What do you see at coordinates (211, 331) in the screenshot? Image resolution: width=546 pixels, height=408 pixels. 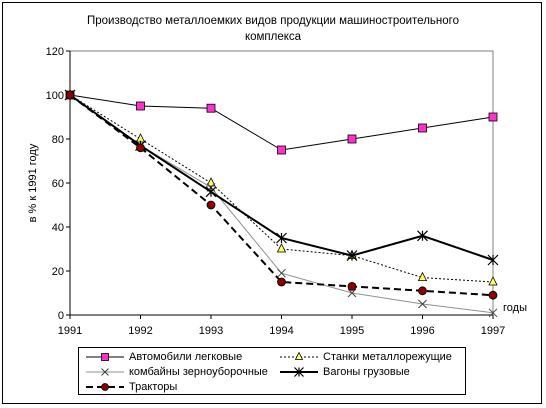 I see `x-tick-label: 1993` at bounding box center [211, 331].